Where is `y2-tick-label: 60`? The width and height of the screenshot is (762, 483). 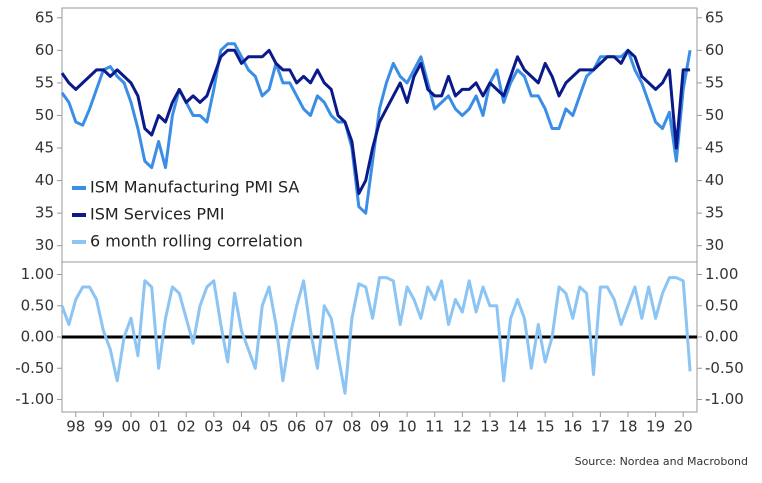
y2-tick-label: 60 is located at coordinates (714, 50).